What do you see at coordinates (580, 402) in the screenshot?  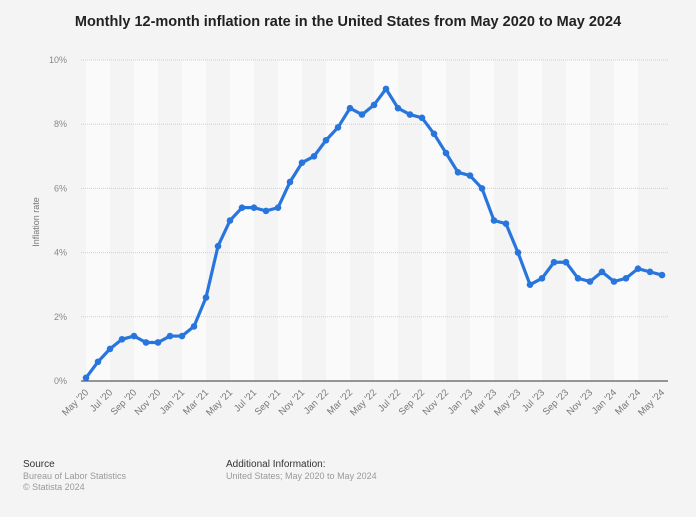 I see `x-tick-label: Nov '23` at bounding box center [580, 402].